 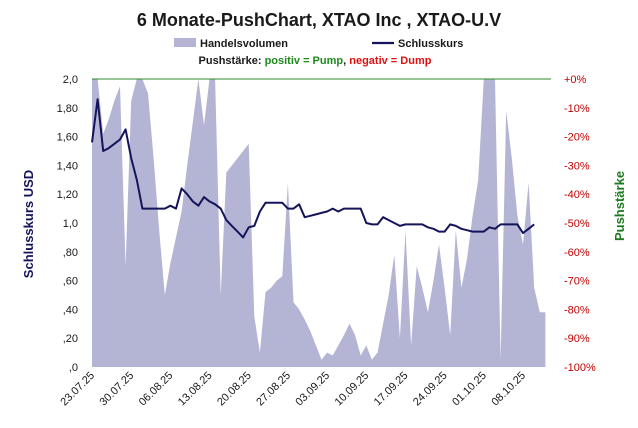 I want to click on y-tick-label: 2,0, so click(x=70, y=80).